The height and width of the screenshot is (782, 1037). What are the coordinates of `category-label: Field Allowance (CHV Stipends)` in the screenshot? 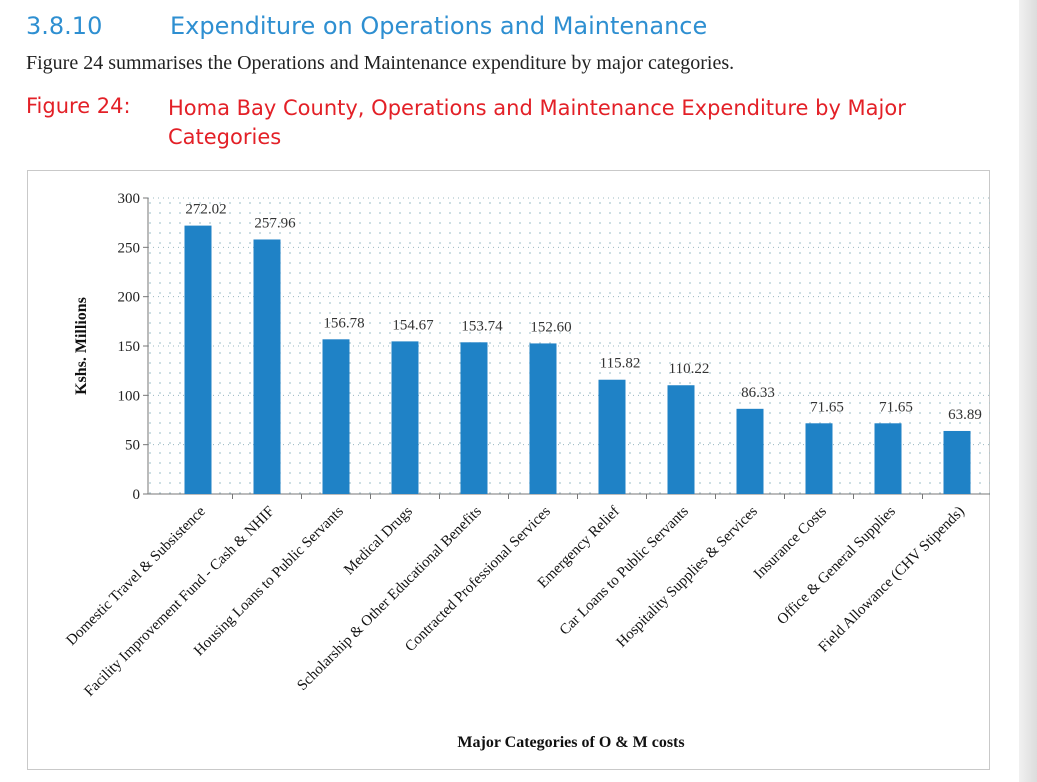 It's located at (892, 580).